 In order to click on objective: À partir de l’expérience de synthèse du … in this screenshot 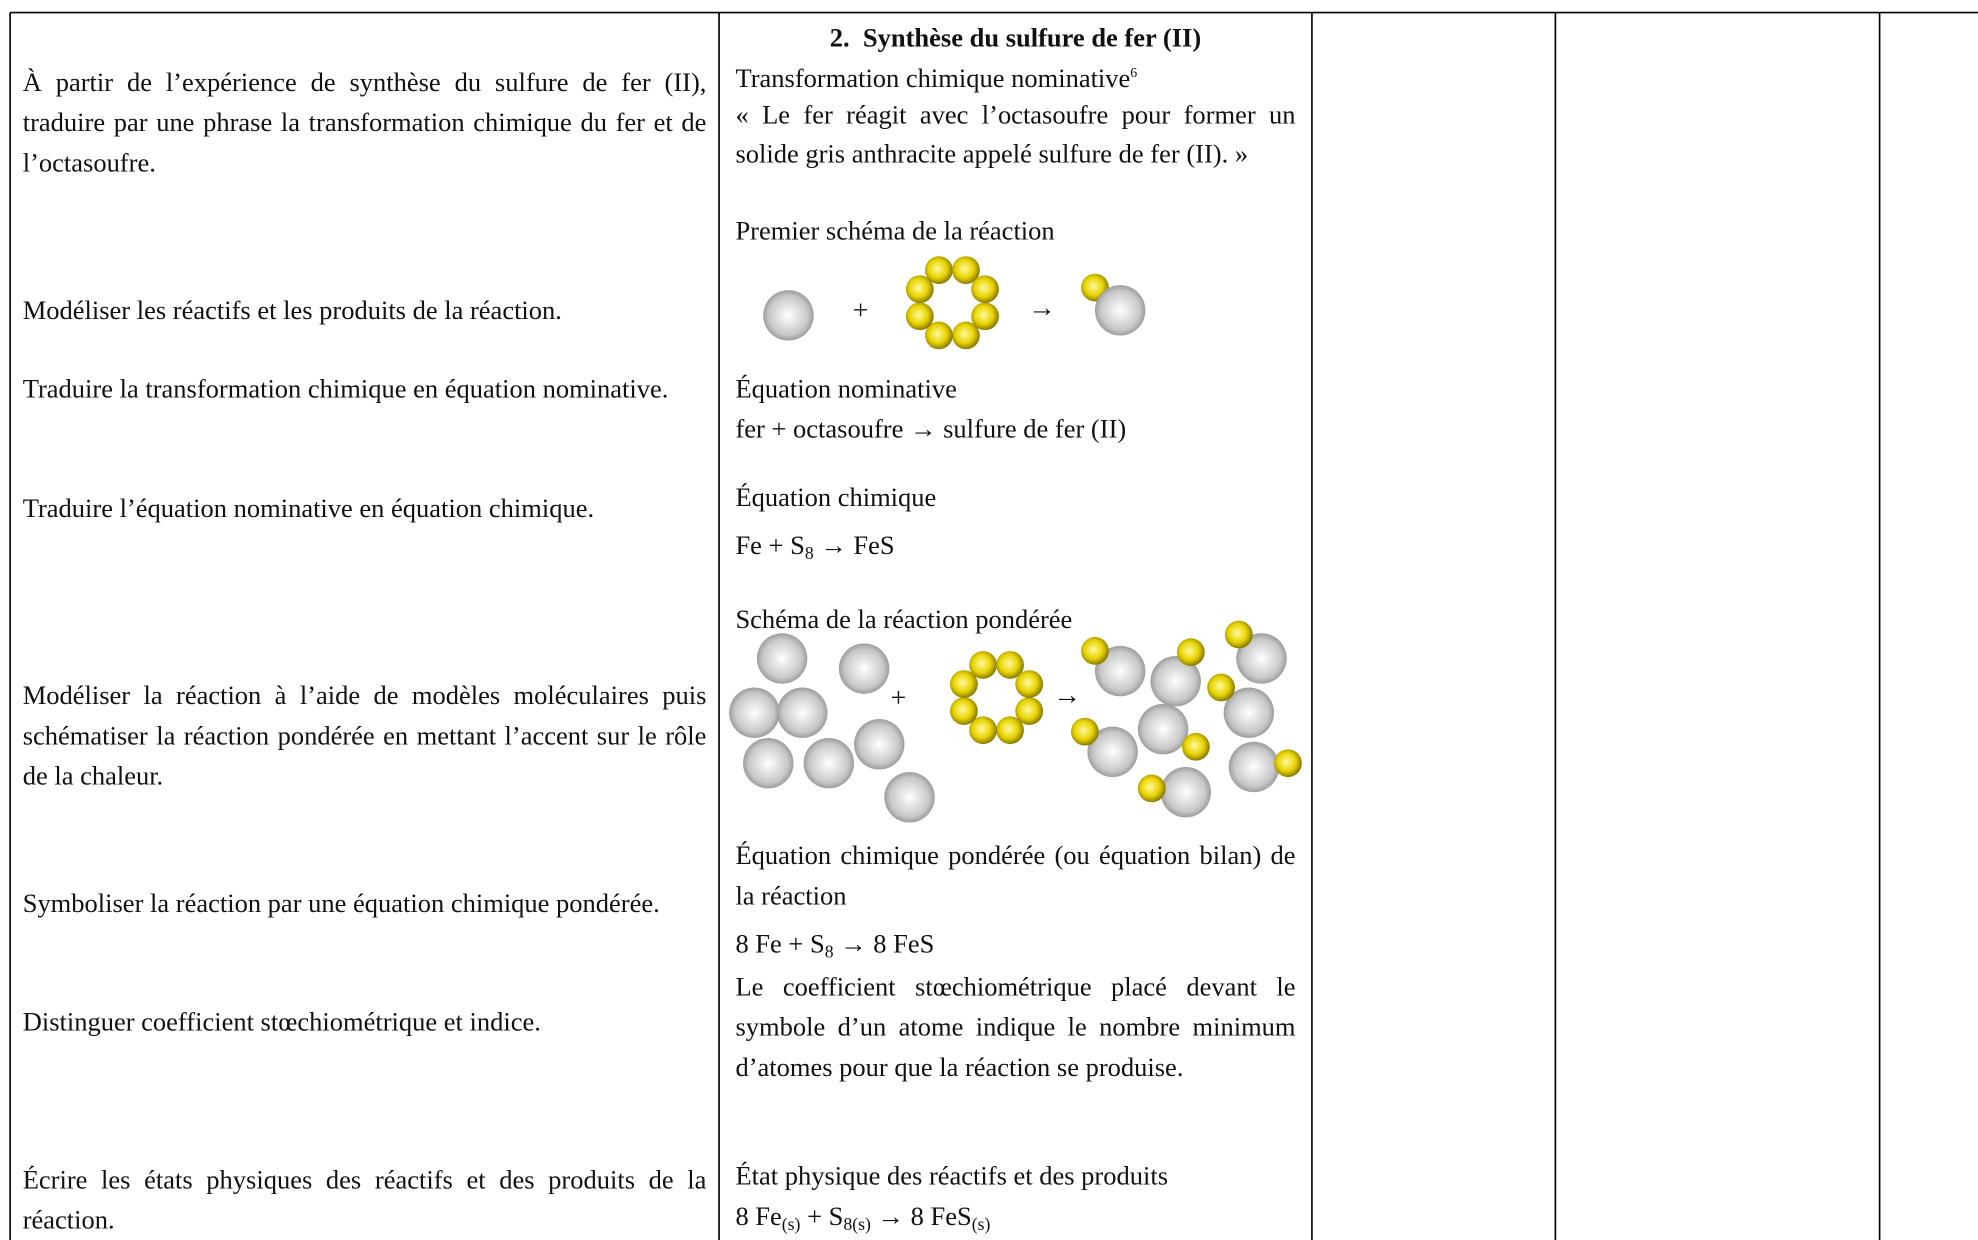, I will do `click(364, 122)`.